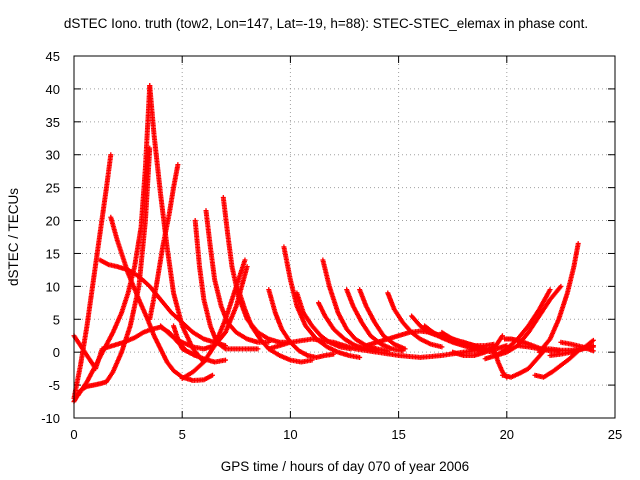 The height and width of the screenshot is (480, 640). What do you see at coordinates (53, 122) in the screenshot?
I see `y-tick-label: 35` at bounding box center [53, 122].